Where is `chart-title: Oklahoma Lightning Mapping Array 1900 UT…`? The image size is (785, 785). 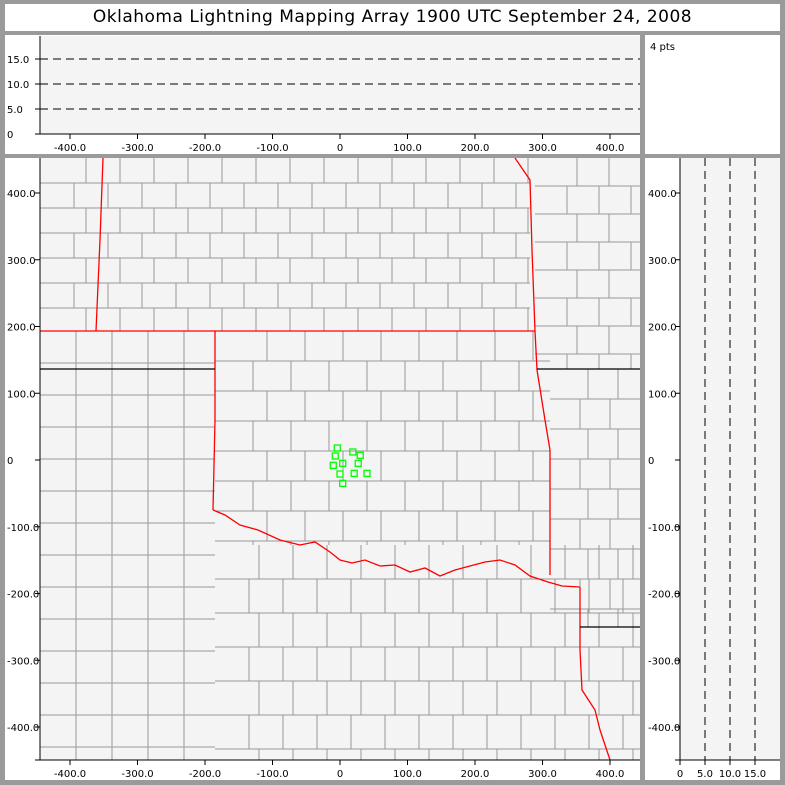 chart-title: Oklahoma Lightning Mapping Array 1900 UT… is located at coordinates (392, 17).